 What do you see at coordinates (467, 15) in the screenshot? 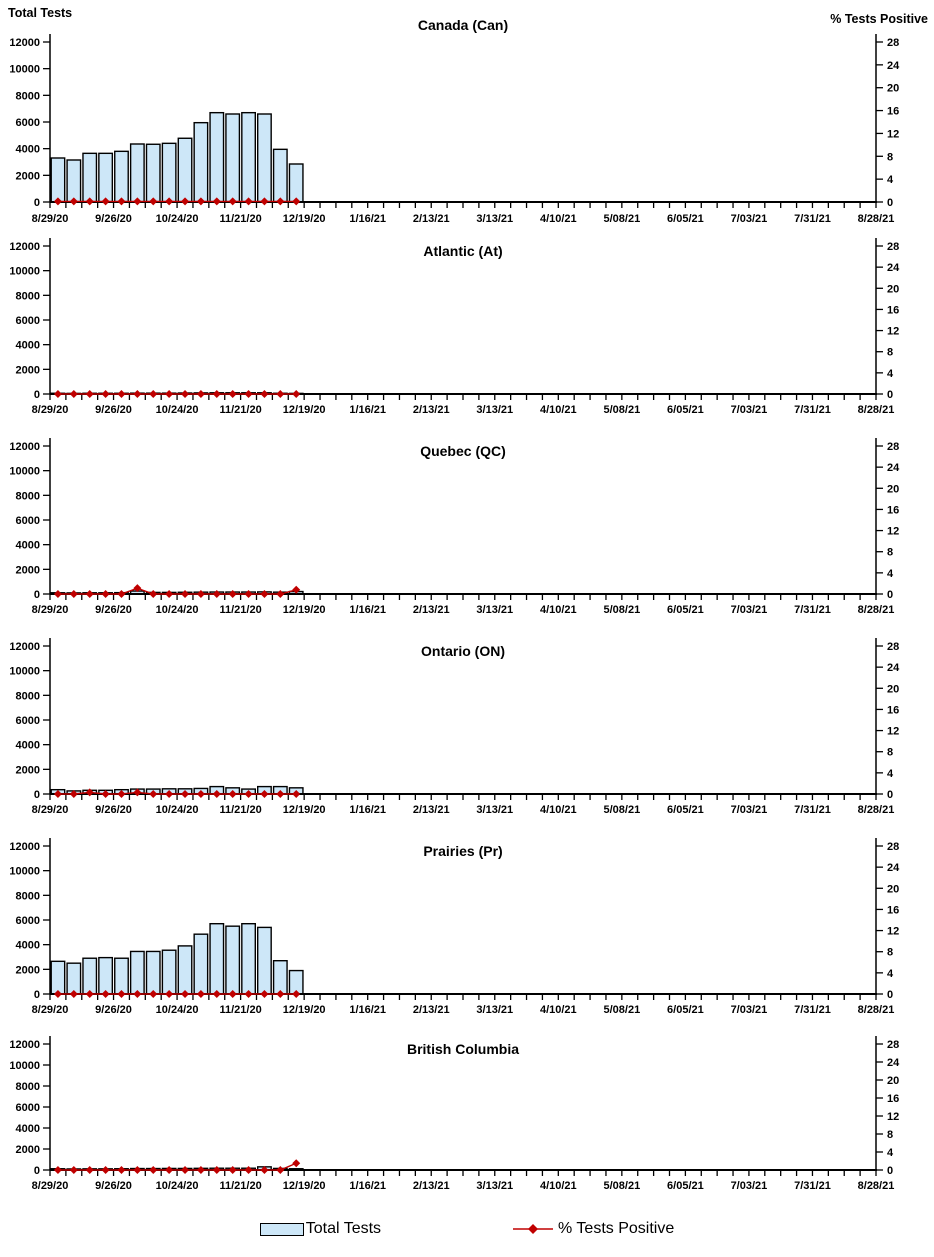
I see `axis-headers: Total Tests % Tests Positive` at bounding box center [467, 15].